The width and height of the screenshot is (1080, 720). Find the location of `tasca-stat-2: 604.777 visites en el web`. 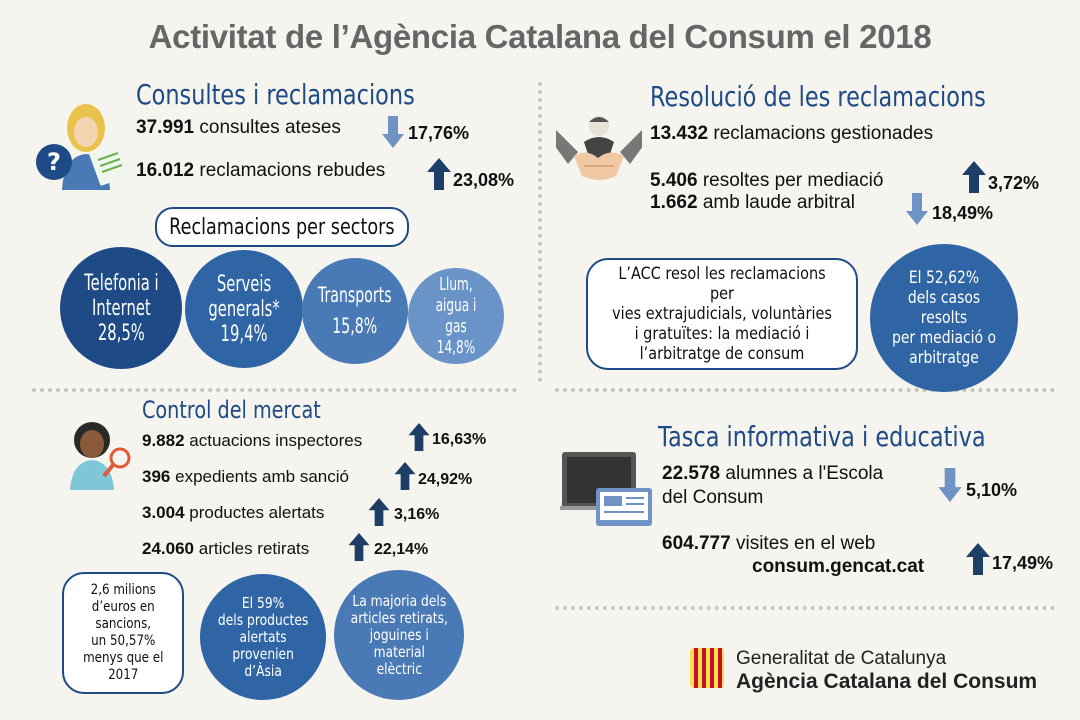

tasca-stat-2: 604.777 visites en el web is located at coordinates (768, 544).